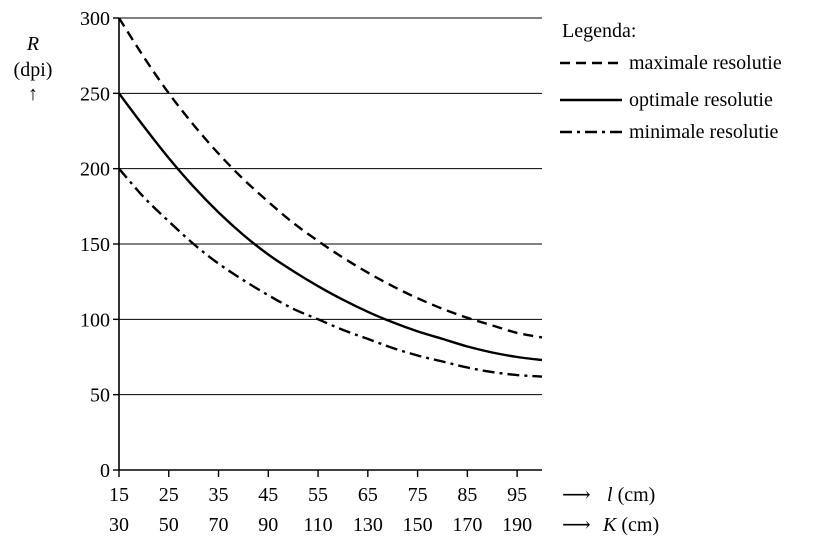  I want to click on y-tick-label-0: 0, so click(105, 471).